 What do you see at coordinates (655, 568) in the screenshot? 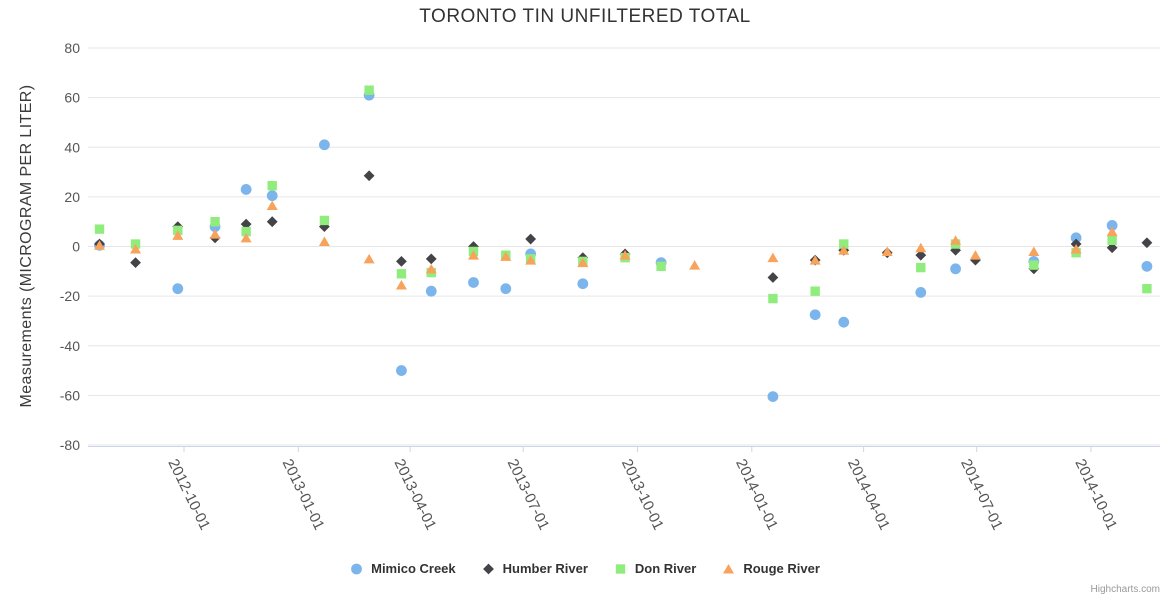
I see `legend-item-don-river: Don River` at bounding box center [655, 568].